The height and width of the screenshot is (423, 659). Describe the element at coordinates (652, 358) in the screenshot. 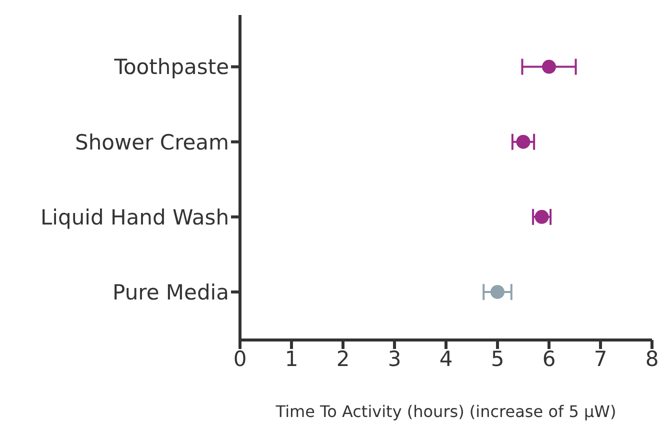

I see `x-tick-label: 8` at that location.